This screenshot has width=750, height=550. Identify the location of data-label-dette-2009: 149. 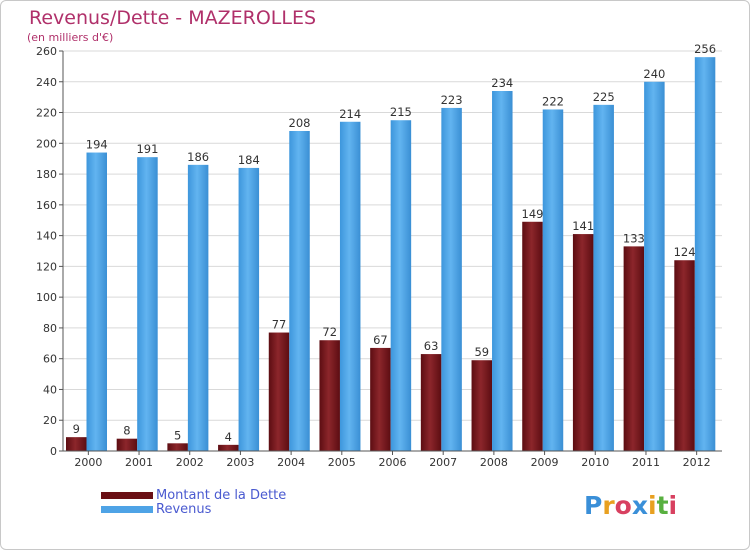
(533, 214).